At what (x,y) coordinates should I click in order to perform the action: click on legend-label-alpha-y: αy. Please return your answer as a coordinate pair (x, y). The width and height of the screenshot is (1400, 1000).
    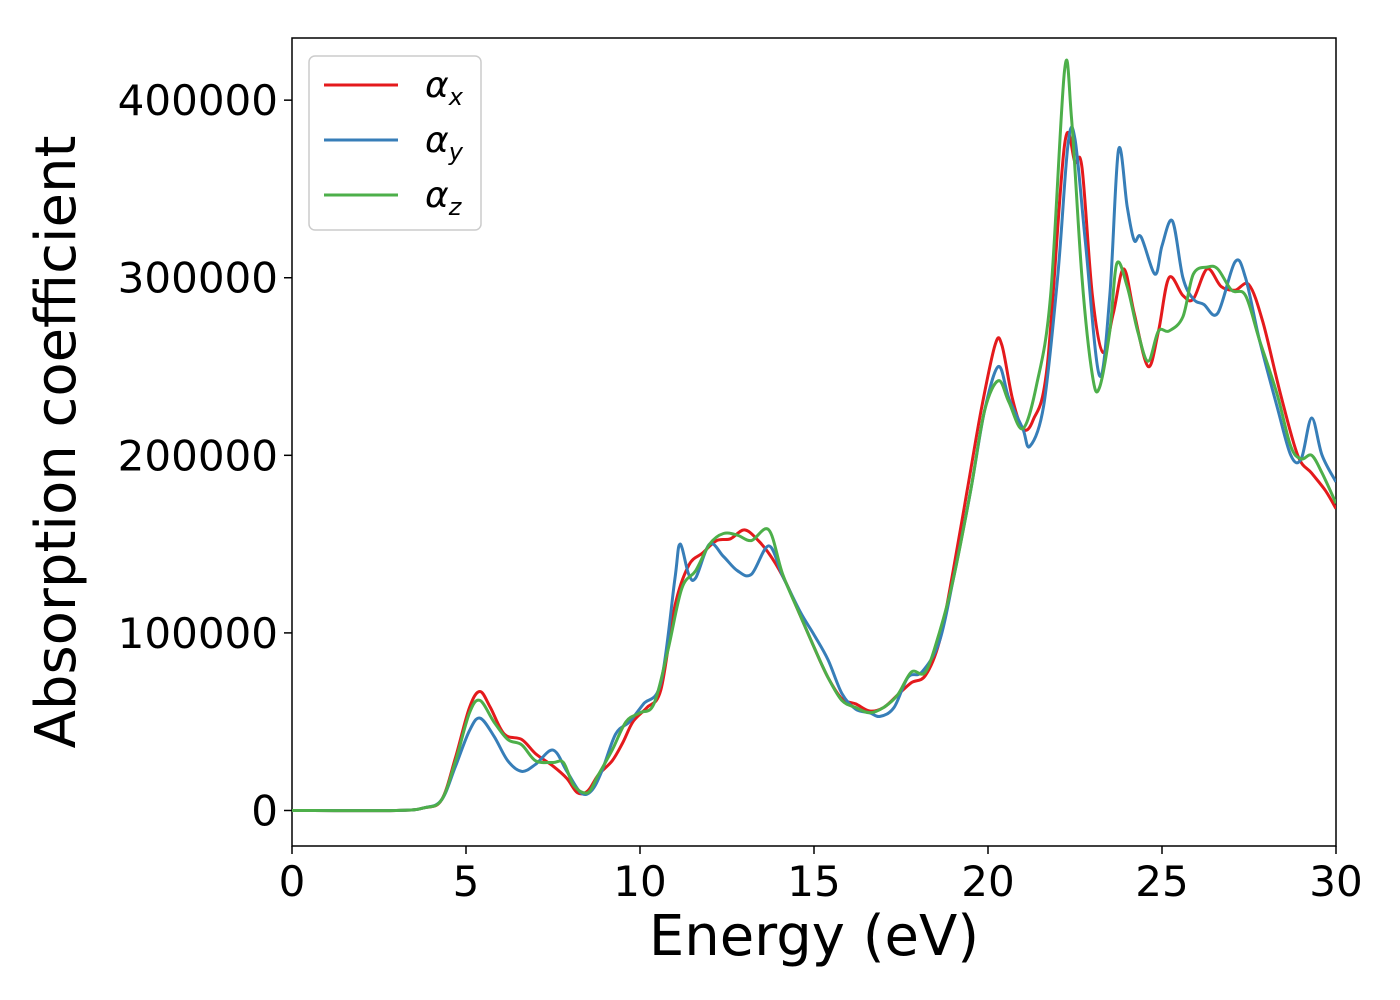
    Looking at the image, I should click on (444, 143).